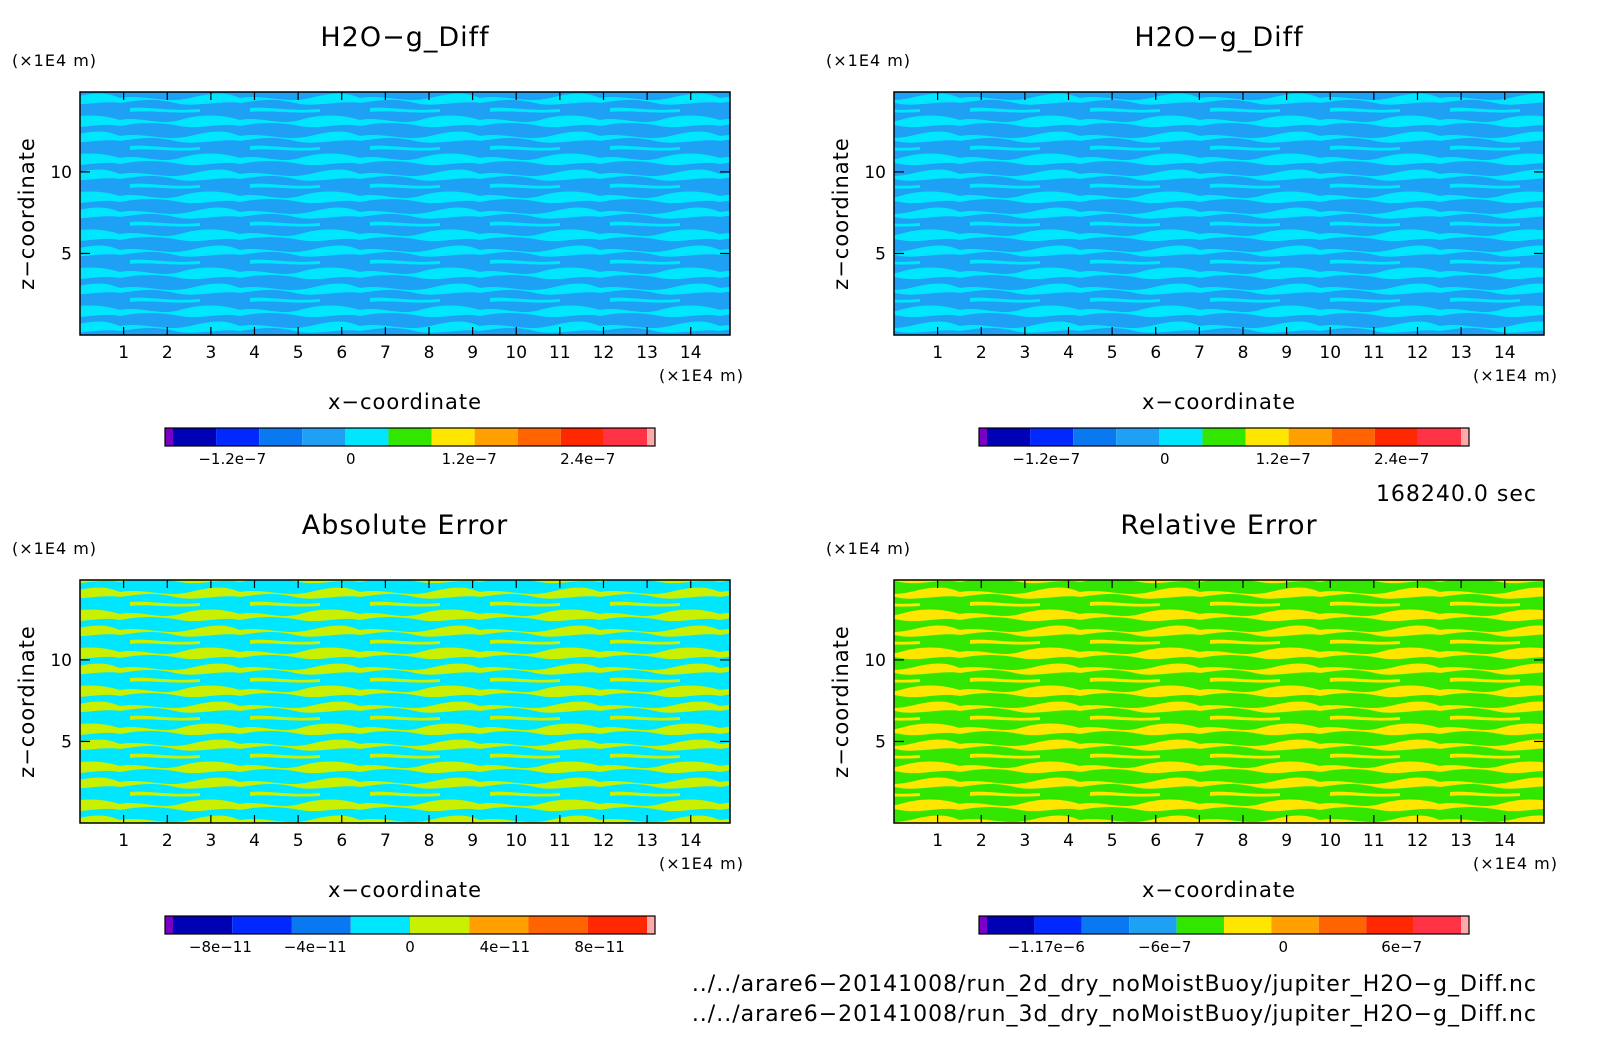  Describe the element at coordinates (1046, 947) in the screenshot. I see `colorbar-label: −1.17e−6` at that location.